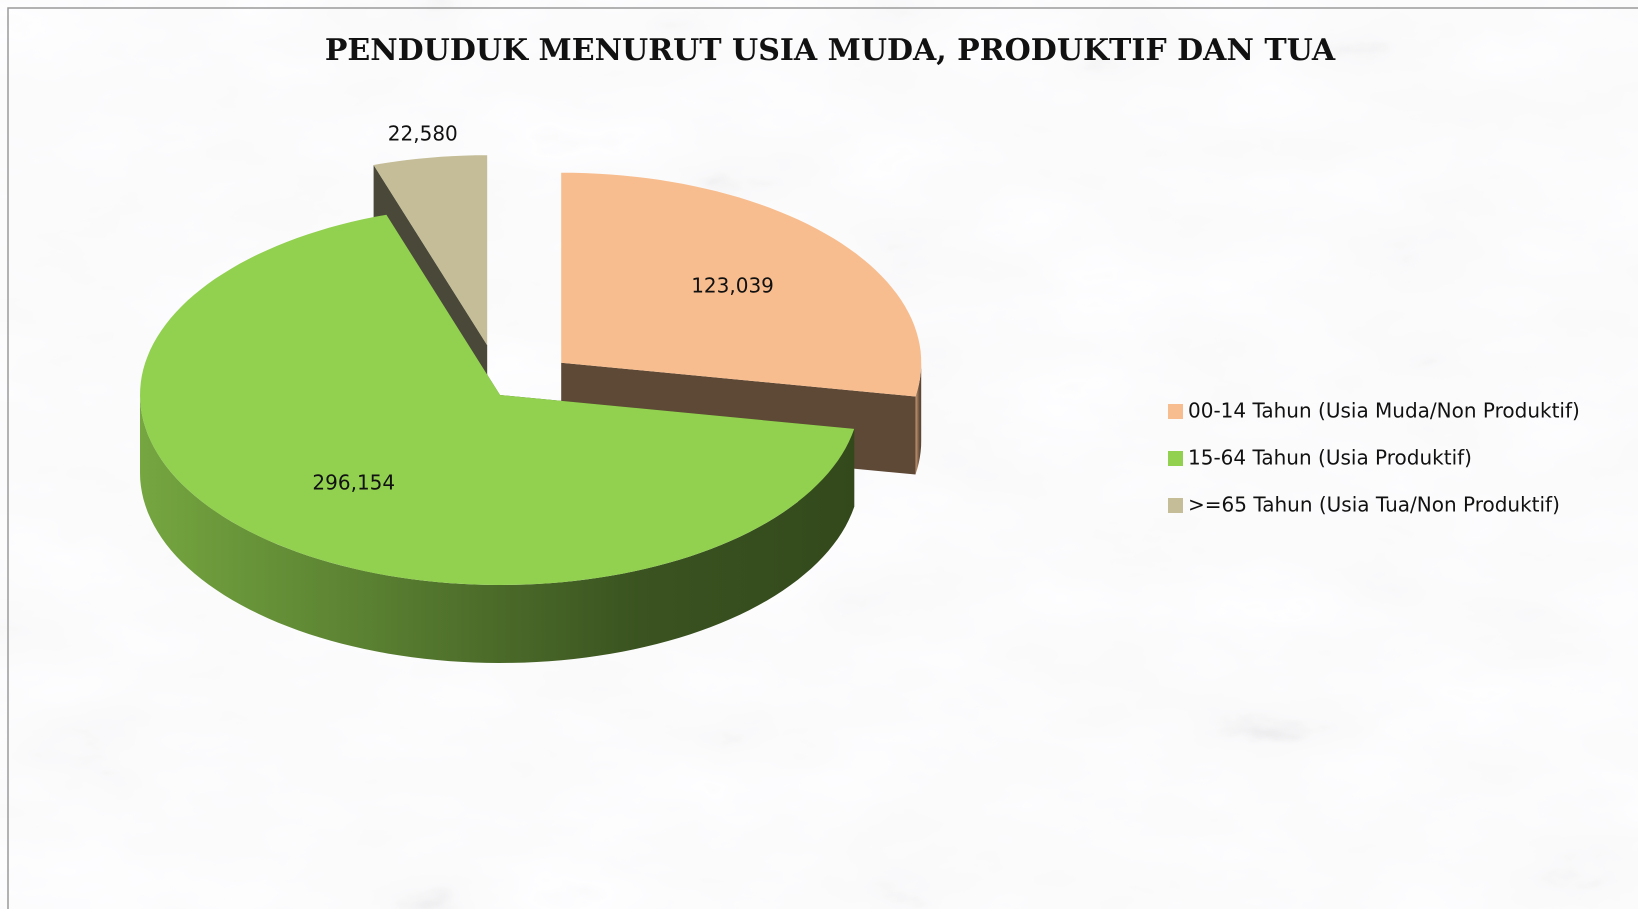 This screenshot has width=1638, height=913. What do you see at coordinates (1330, 458) in the screenshot?
I see `legend-label: 15-64 Tahun (Usia Produktif)` at bounding box center [1330, 458].